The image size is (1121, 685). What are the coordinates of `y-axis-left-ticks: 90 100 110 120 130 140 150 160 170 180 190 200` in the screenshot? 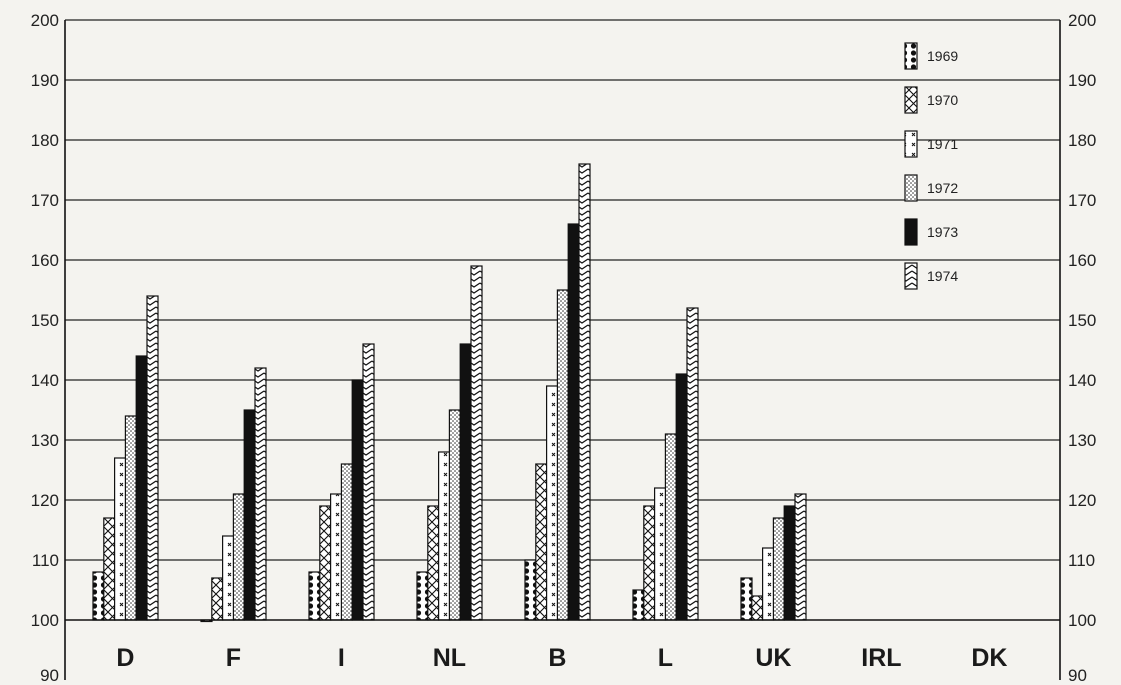 It's located at (45, 348).